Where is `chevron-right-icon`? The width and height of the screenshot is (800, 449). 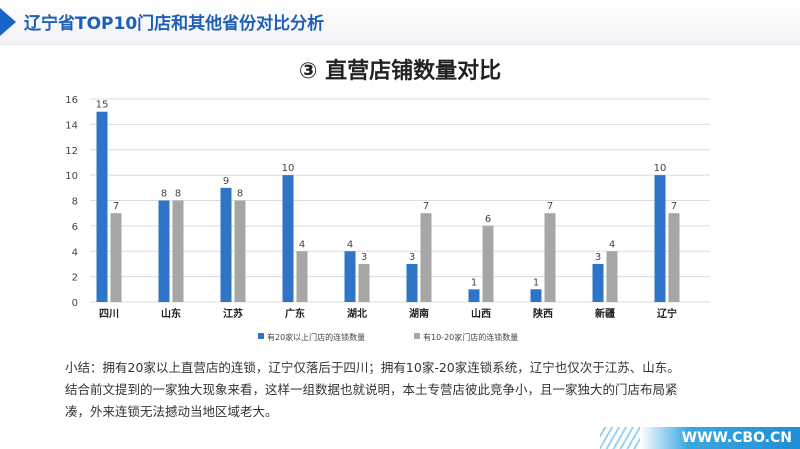 chevron-right-icon is located at coordinates (8, 22).